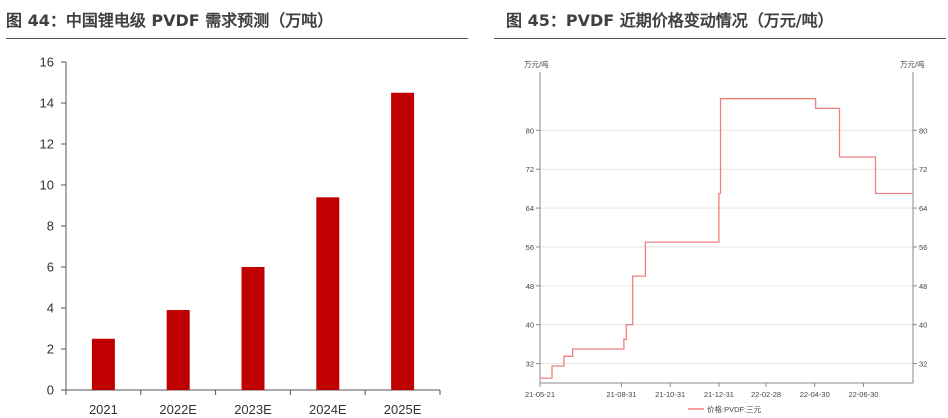 This screenshot has height=418, width=948. I want to click on x-tick-label: 21-10-31, so click(670, 394).